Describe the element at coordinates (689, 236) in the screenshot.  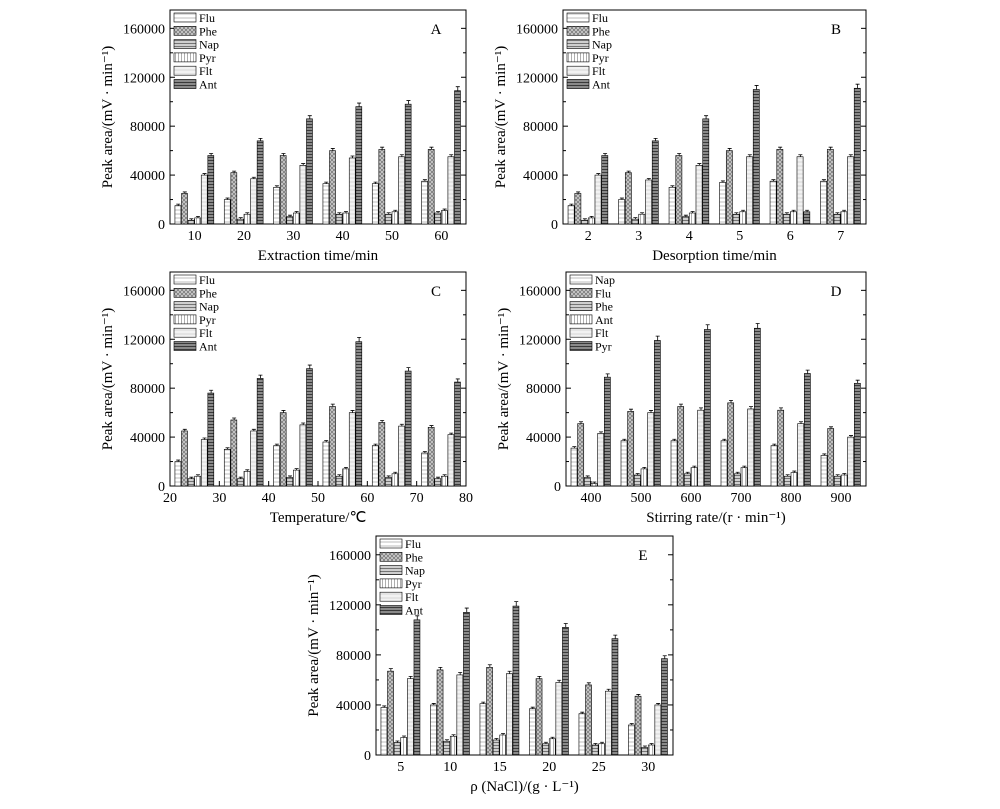
I see `x-tick-label: 4` at that location.